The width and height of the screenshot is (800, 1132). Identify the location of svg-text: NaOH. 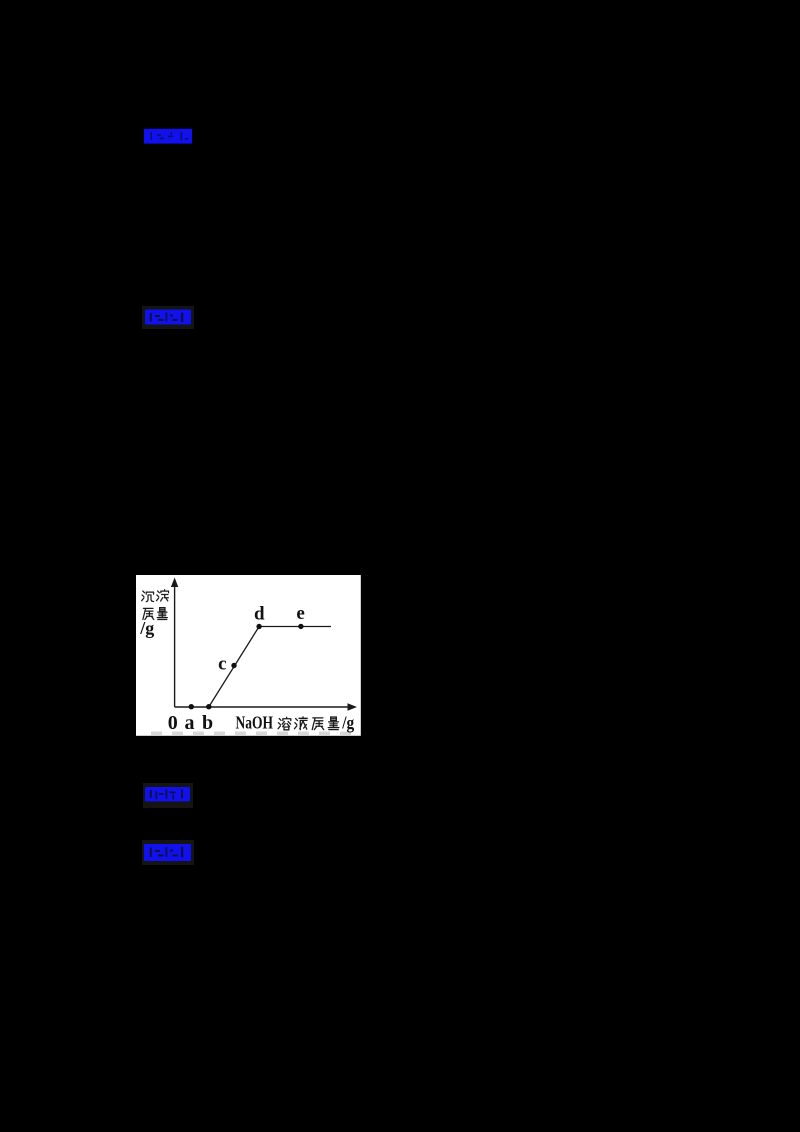
(255, 723).